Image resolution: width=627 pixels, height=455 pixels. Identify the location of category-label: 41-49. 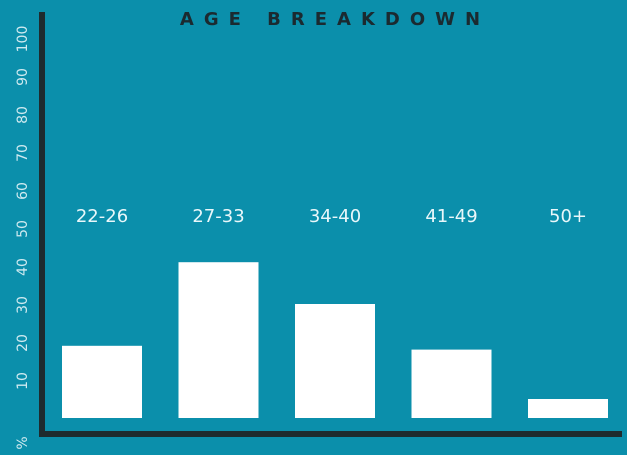
(451, 216).